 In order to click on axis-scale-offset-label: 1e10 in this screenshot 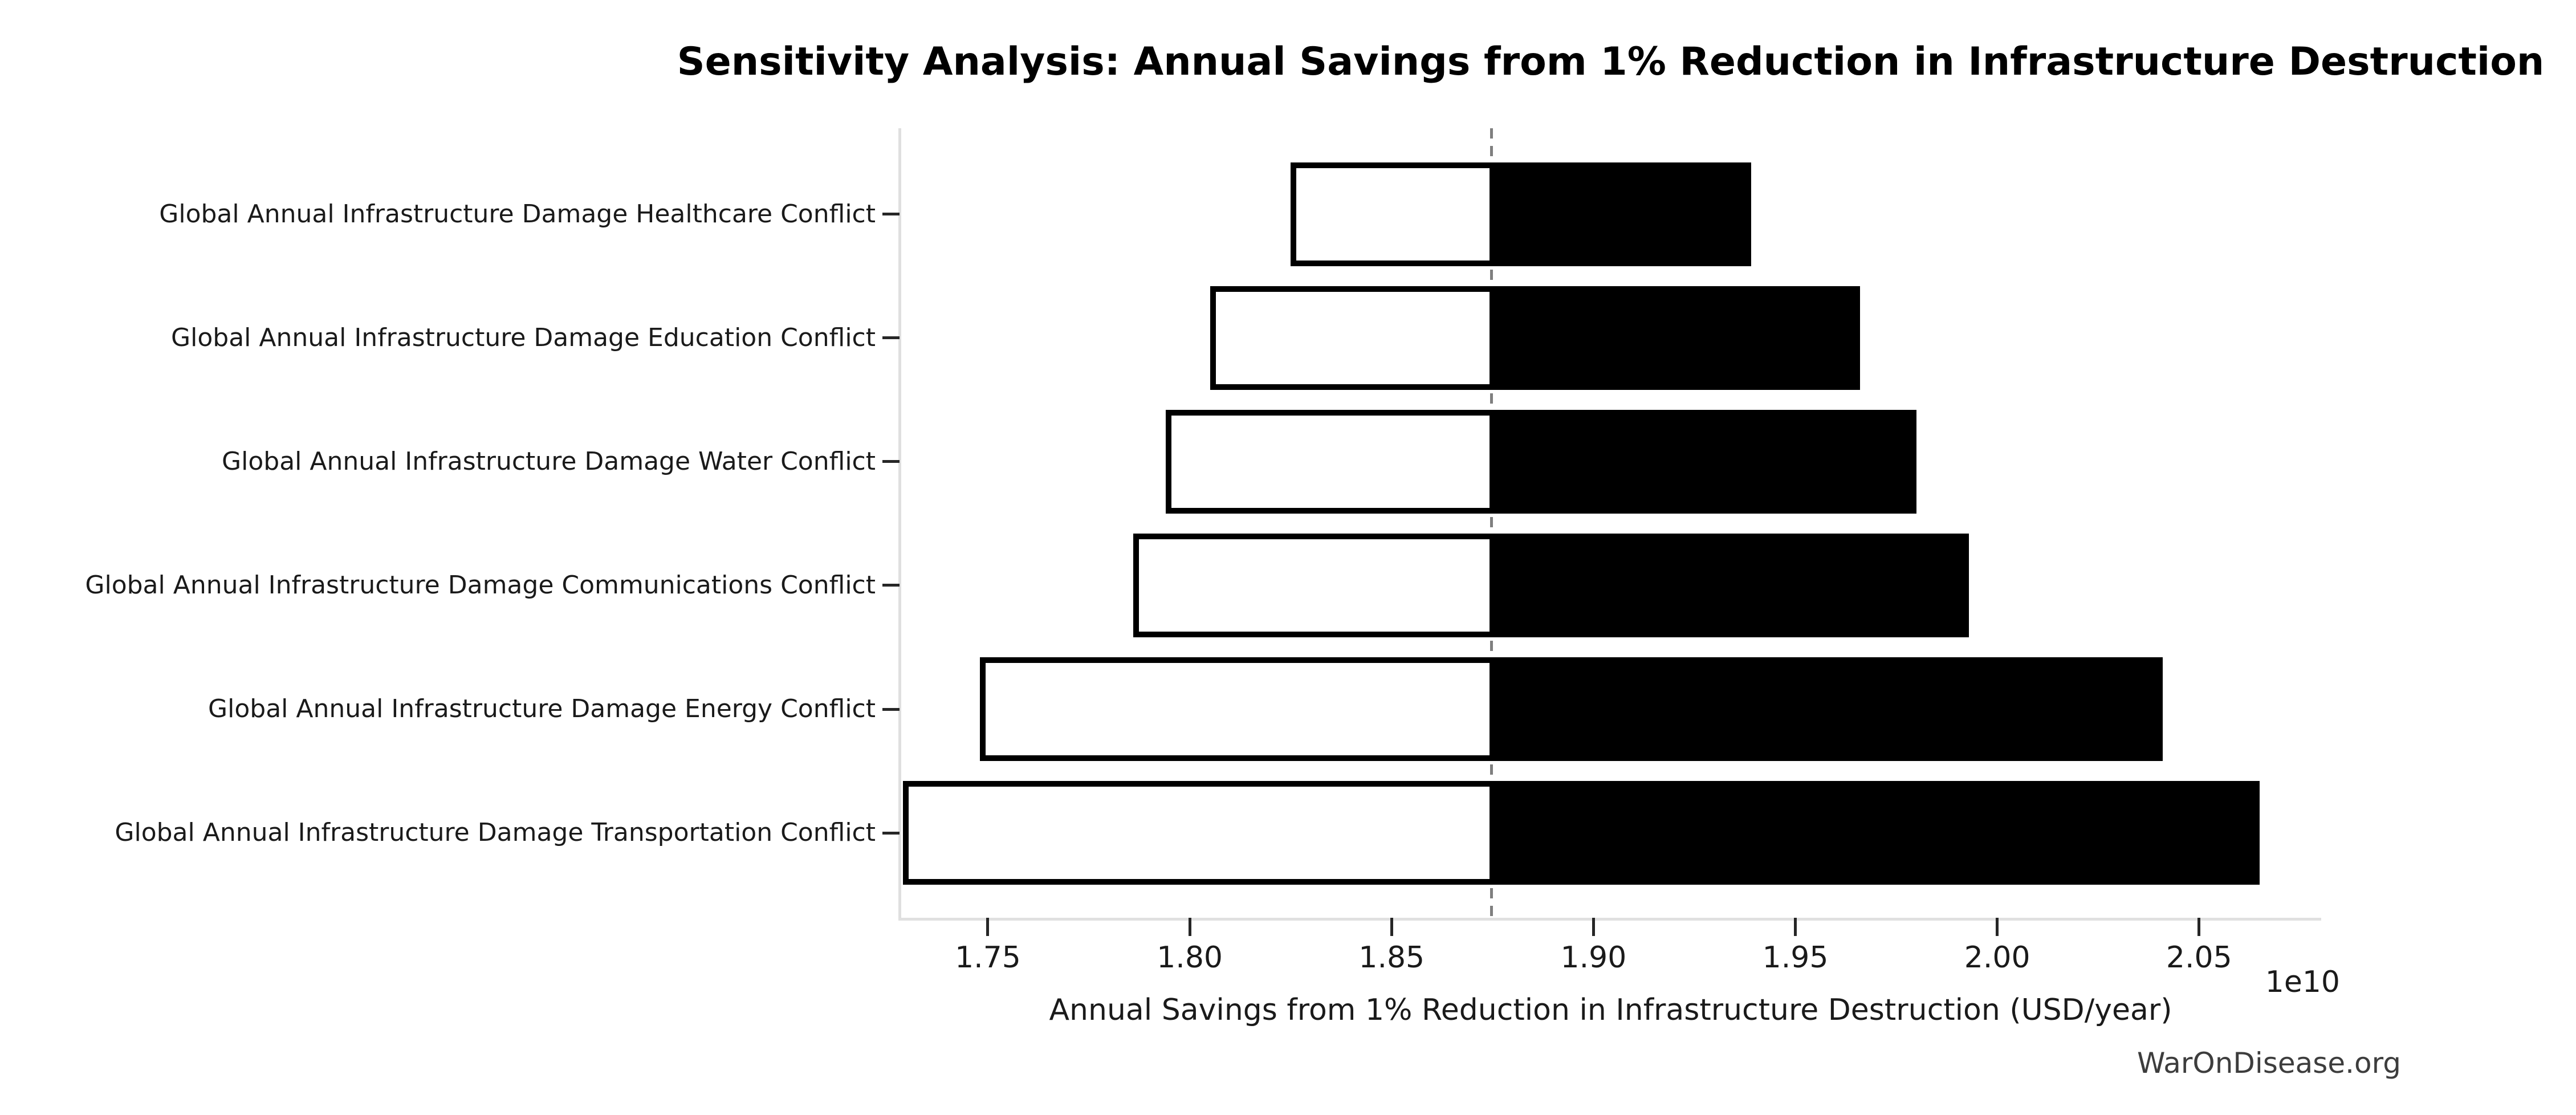, I will do `click(2302, 982)`.